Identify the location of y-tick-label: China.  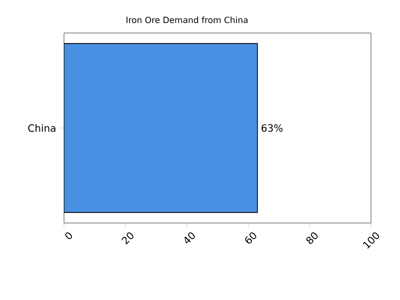
(42, 128).